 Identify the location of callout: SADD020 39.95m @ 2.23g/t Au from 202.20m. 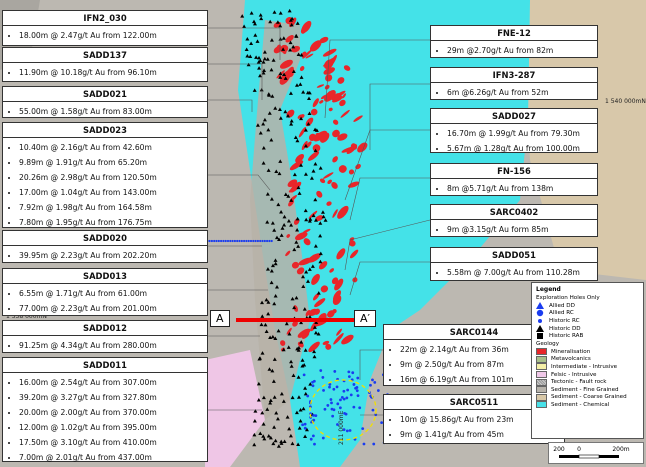
(105, 246).